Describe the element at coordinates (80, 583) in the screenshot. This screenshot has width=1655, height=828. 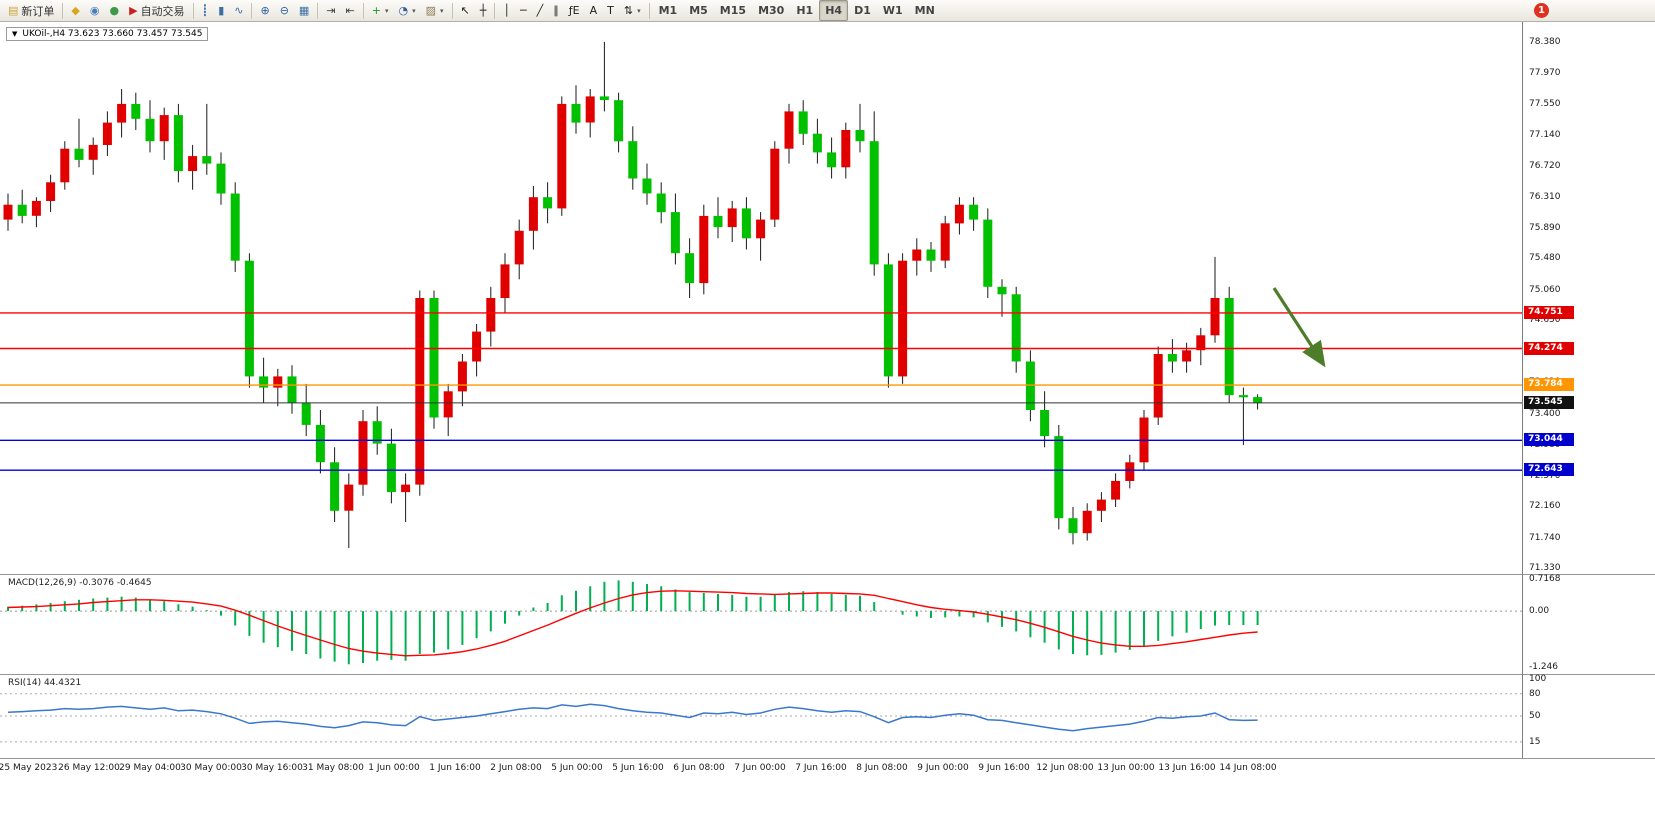
I see `macd-indicator-label: MACD(12,26,9) -0.3076 -0.4645` at that location.